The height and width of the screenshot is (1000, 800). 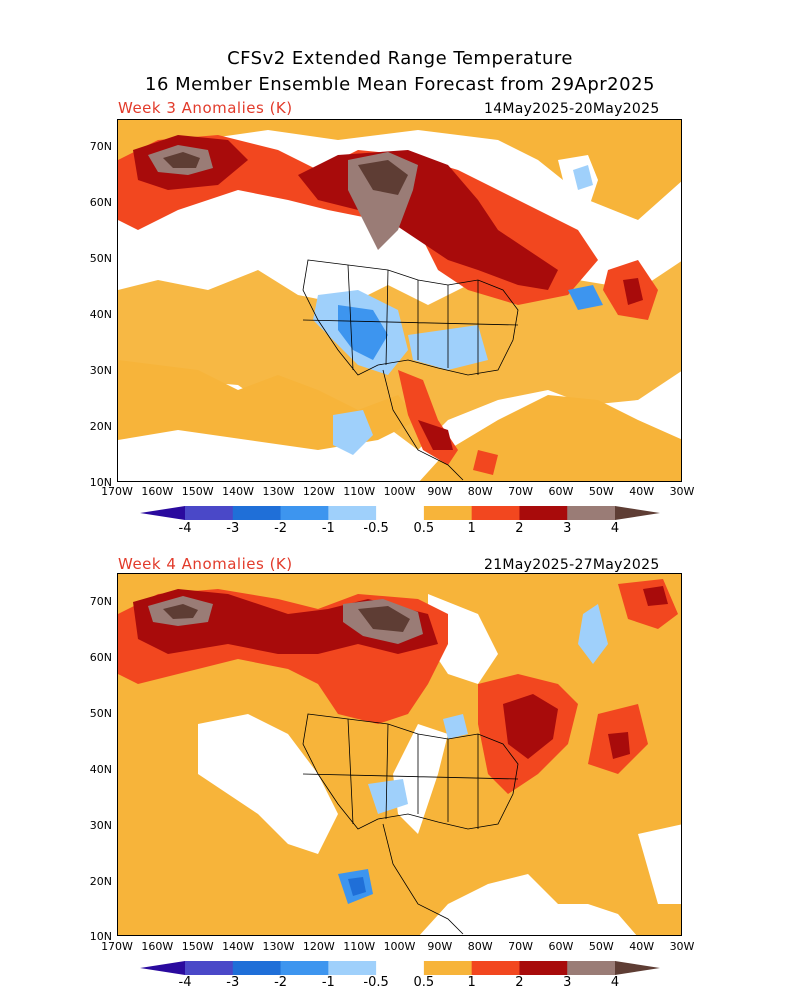 I want to click on colorbar-week3, so click(x=400, y=513).